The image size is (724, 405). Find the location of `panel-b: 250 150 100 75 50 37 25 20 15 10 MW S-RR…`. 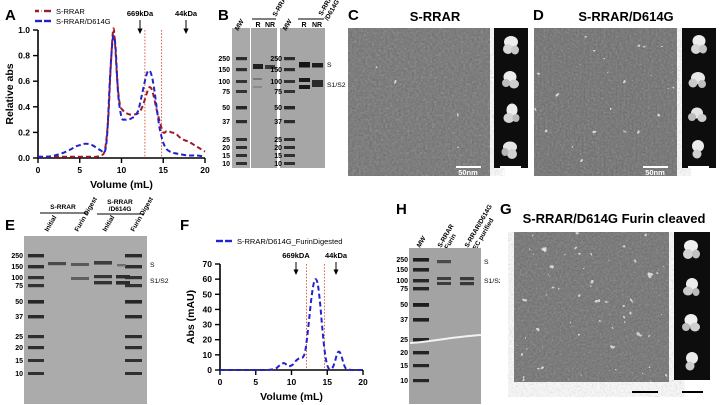

panel-b: 250 150 100 75 50 37 25 20 15 10 MW S-RR… is located at coordinates (282, 95).